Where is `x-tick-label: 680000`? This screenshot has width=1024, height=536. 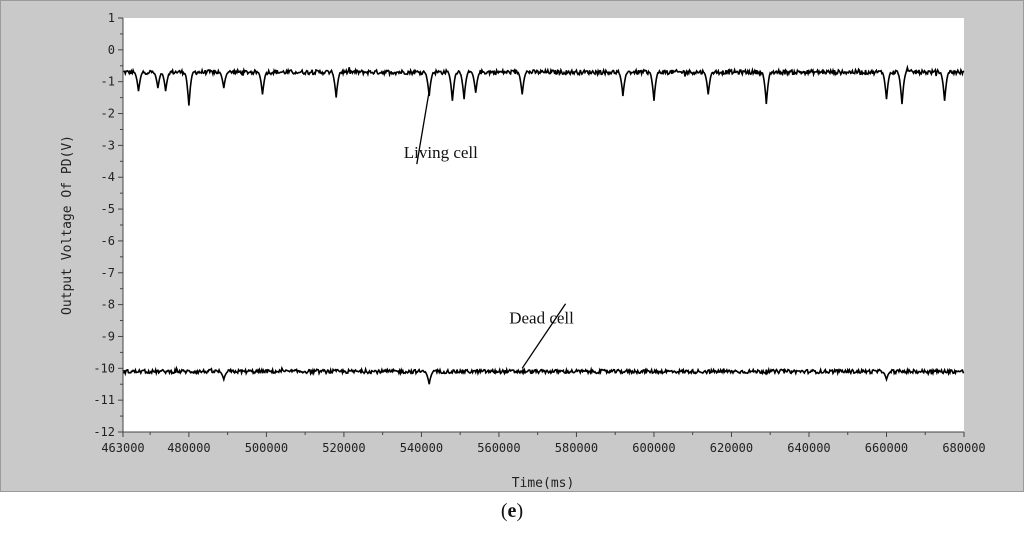 x-tick-label: 680000 is located at coordinates (963, 448).